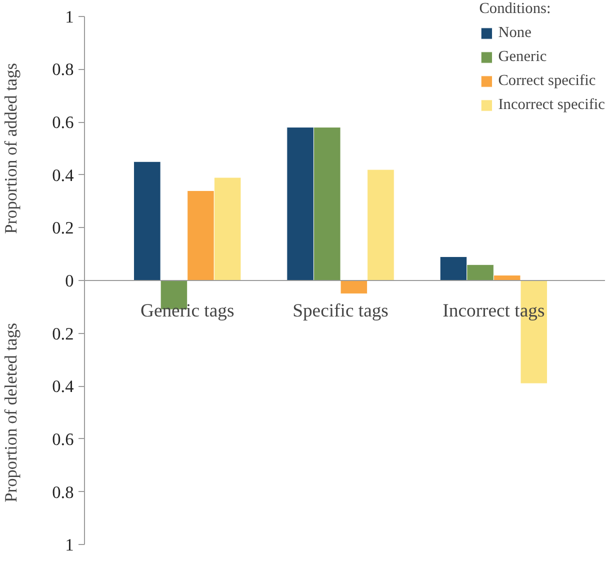  I want to click on y-axis-title: Proportion of added tags, so click(11, 148).